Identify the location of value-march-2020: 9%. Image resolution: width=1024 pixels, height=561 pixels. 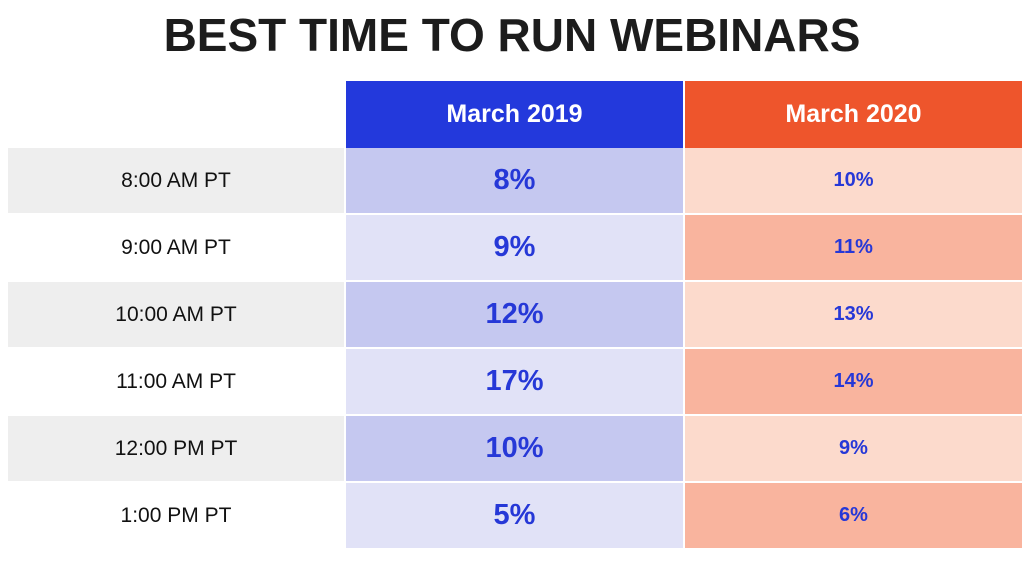
(853, 448).